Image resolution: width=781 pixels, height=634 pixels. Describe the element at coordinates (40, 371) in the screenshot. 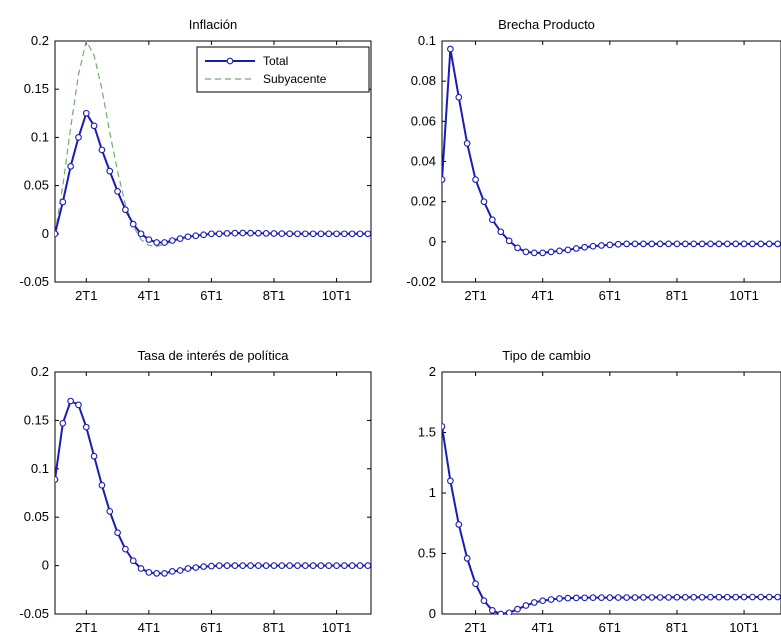

I see `y-tick-label: 0.2` at that location.